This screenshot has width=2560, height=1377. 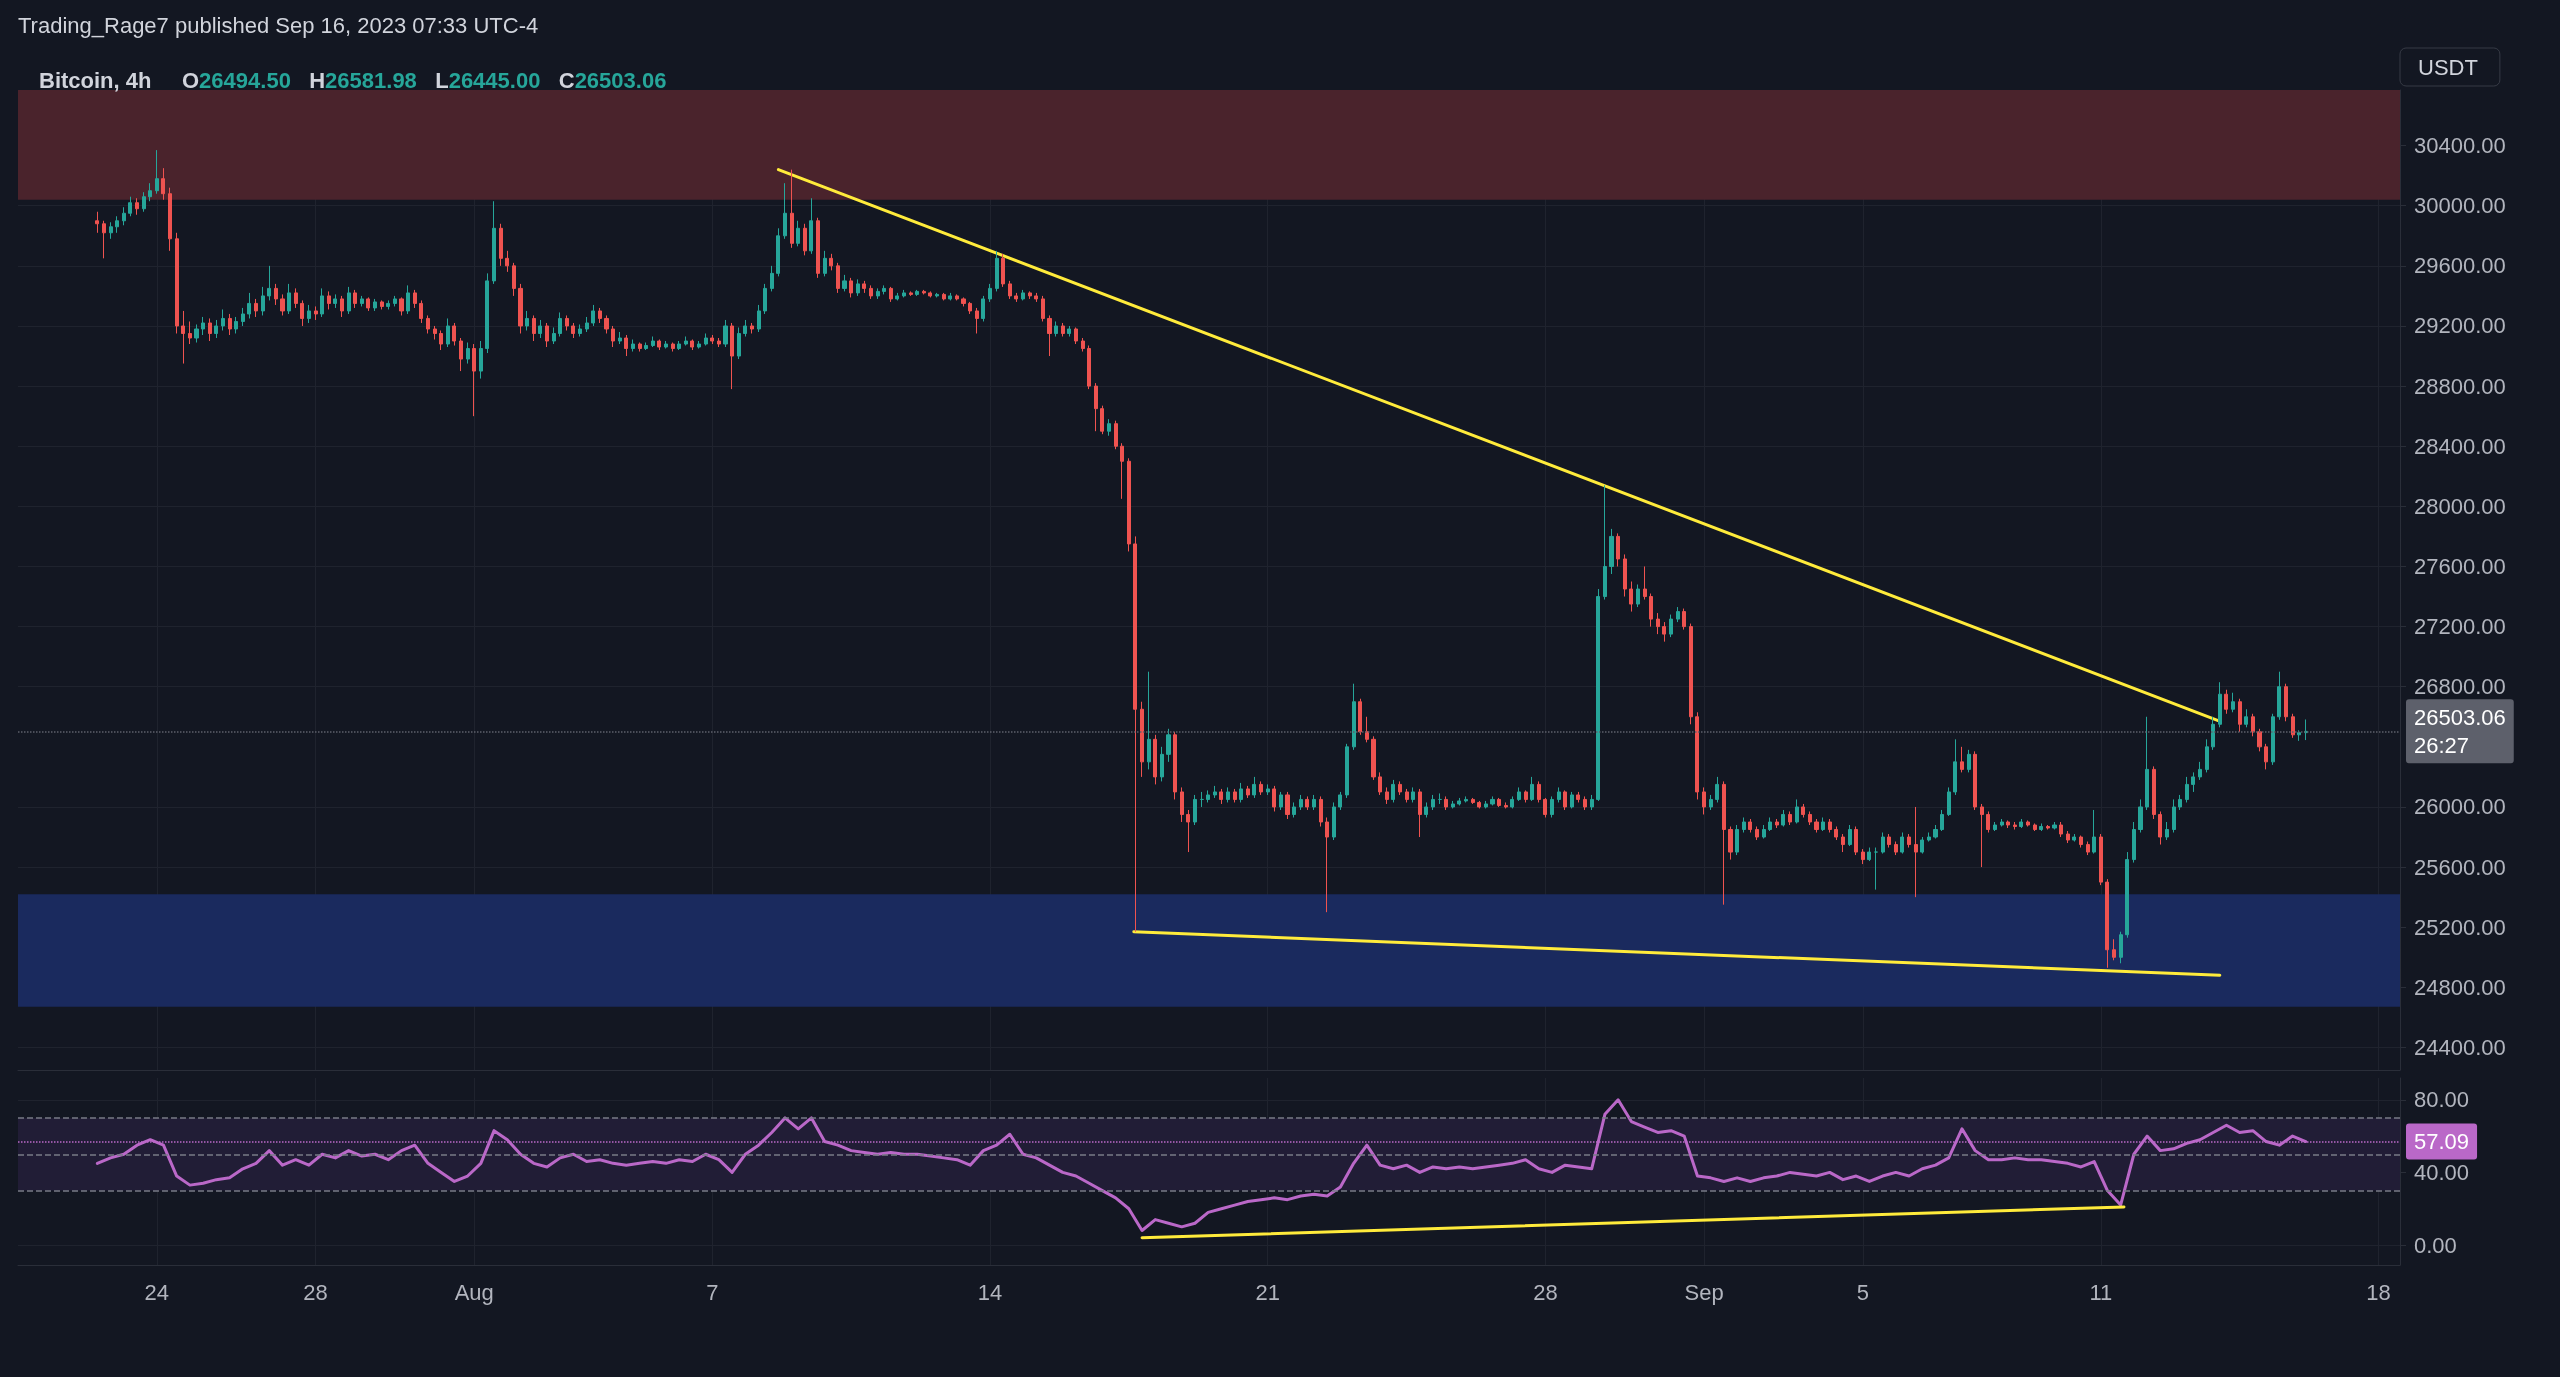 I want to click on y-tick-label: 27600.00, so click(x=2460, y=566).